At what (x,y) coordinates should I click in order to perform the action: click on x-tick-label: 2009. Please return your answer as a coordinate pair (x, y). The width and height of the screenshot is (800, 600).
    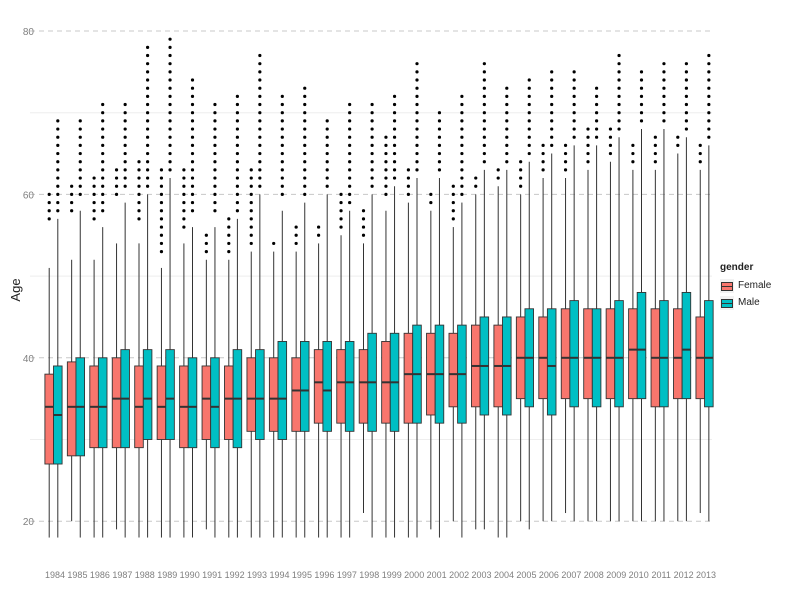
    Looking at the image, I should click on (616, 575).